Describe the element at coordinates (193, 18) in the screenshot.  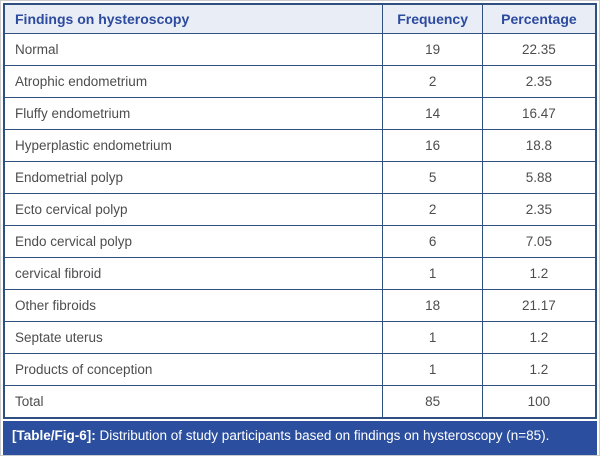
I see `column-header-finding: Findings on hysteroscopy` at that location.